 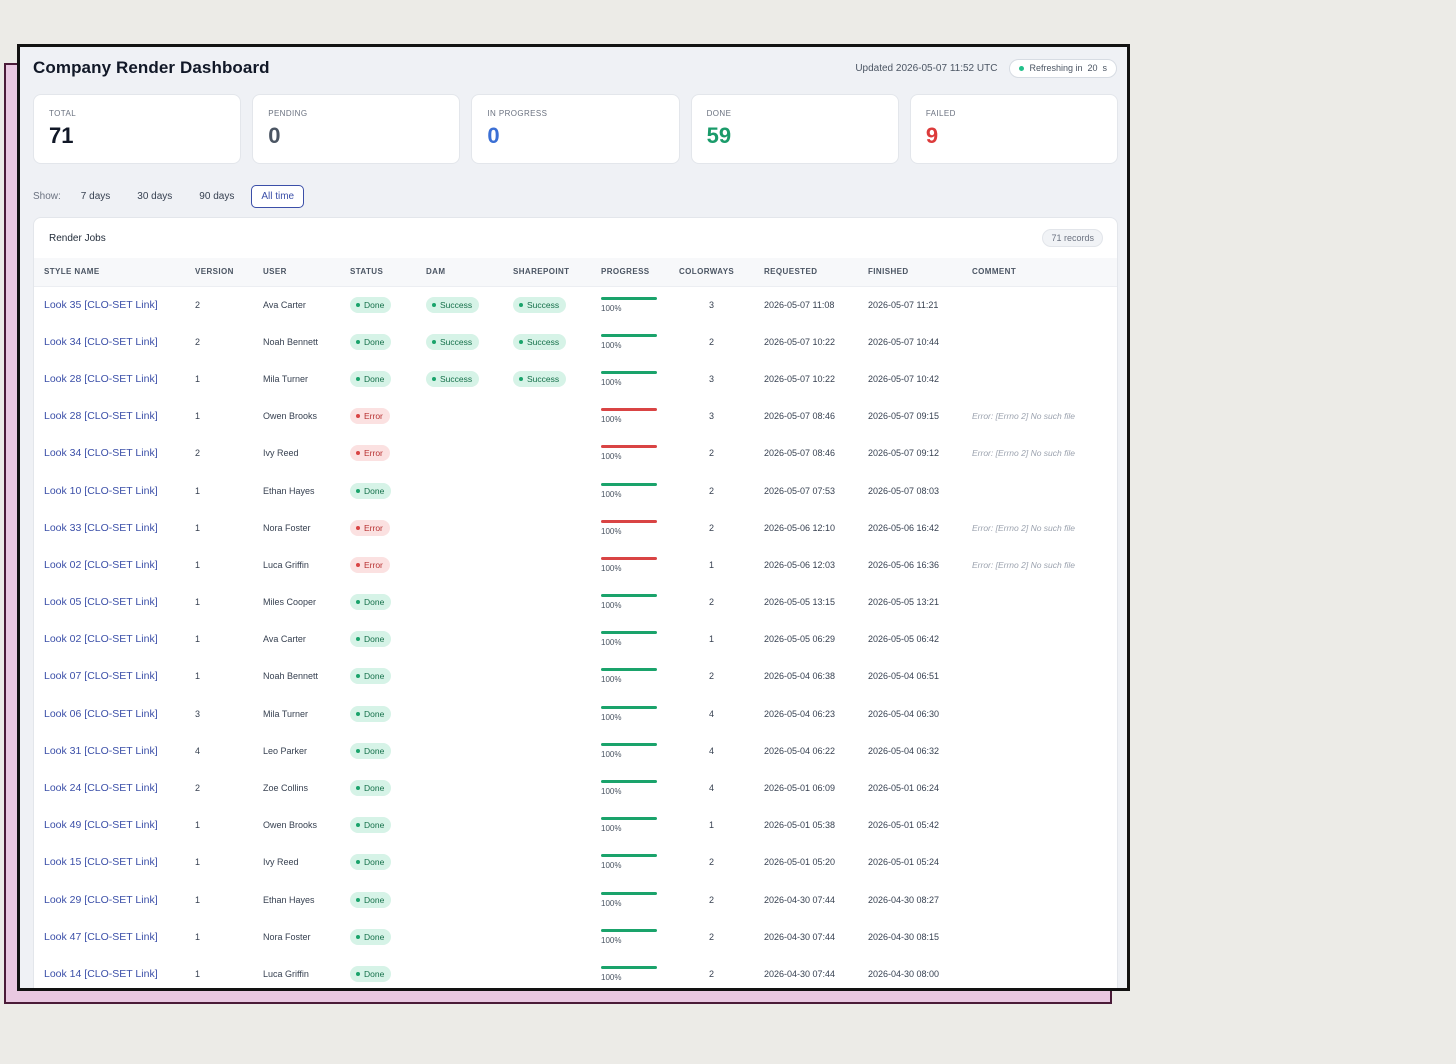 What do you see at coordinates (453, 304) in the screenshot?
I see `dam-badge: Success` at bounding box center [453, 304].